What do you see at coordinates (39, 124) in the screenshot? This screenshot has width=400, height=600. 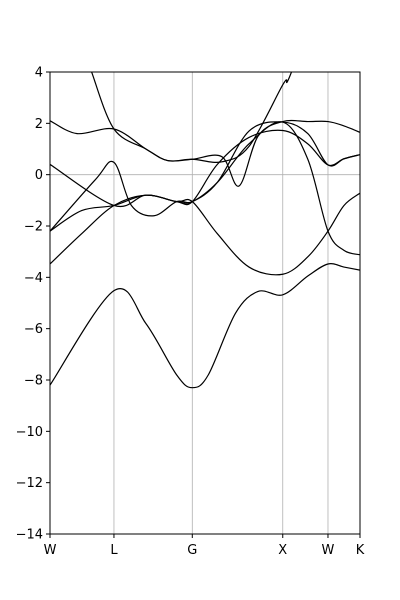 I see `y-tick-label: 2` at bounding box center [39, 124].